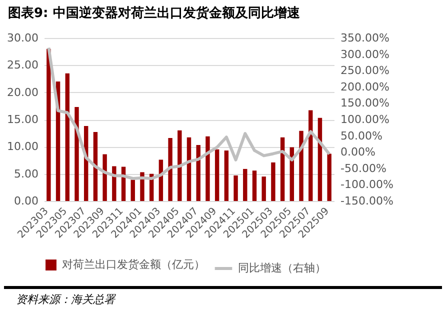 The height and width of the screenshot is (325, 446). I want to click on y2-tick-label: 200.00%, so click(365, 87).